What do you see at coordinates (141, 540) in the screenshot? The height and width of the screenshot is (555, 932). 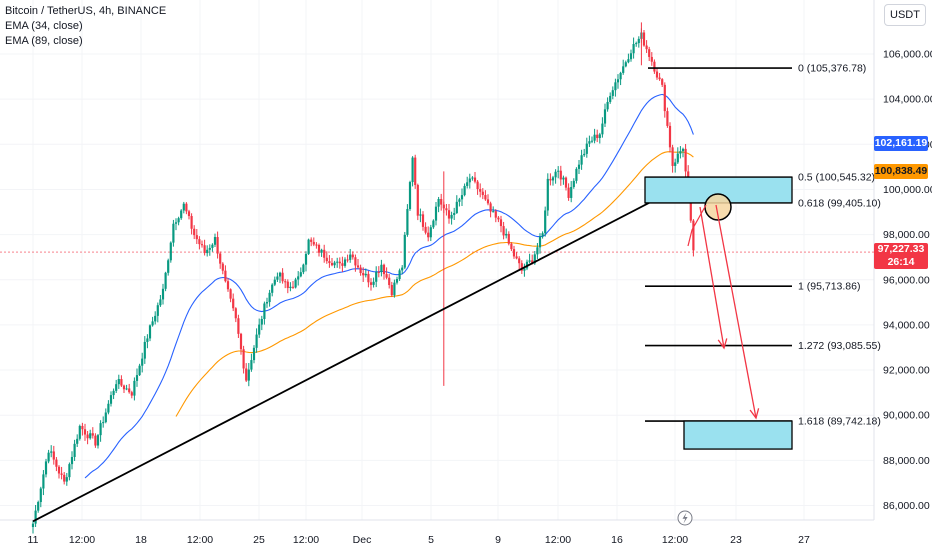 I see `x-tick-label: 18` at bounding box center [141, 540].